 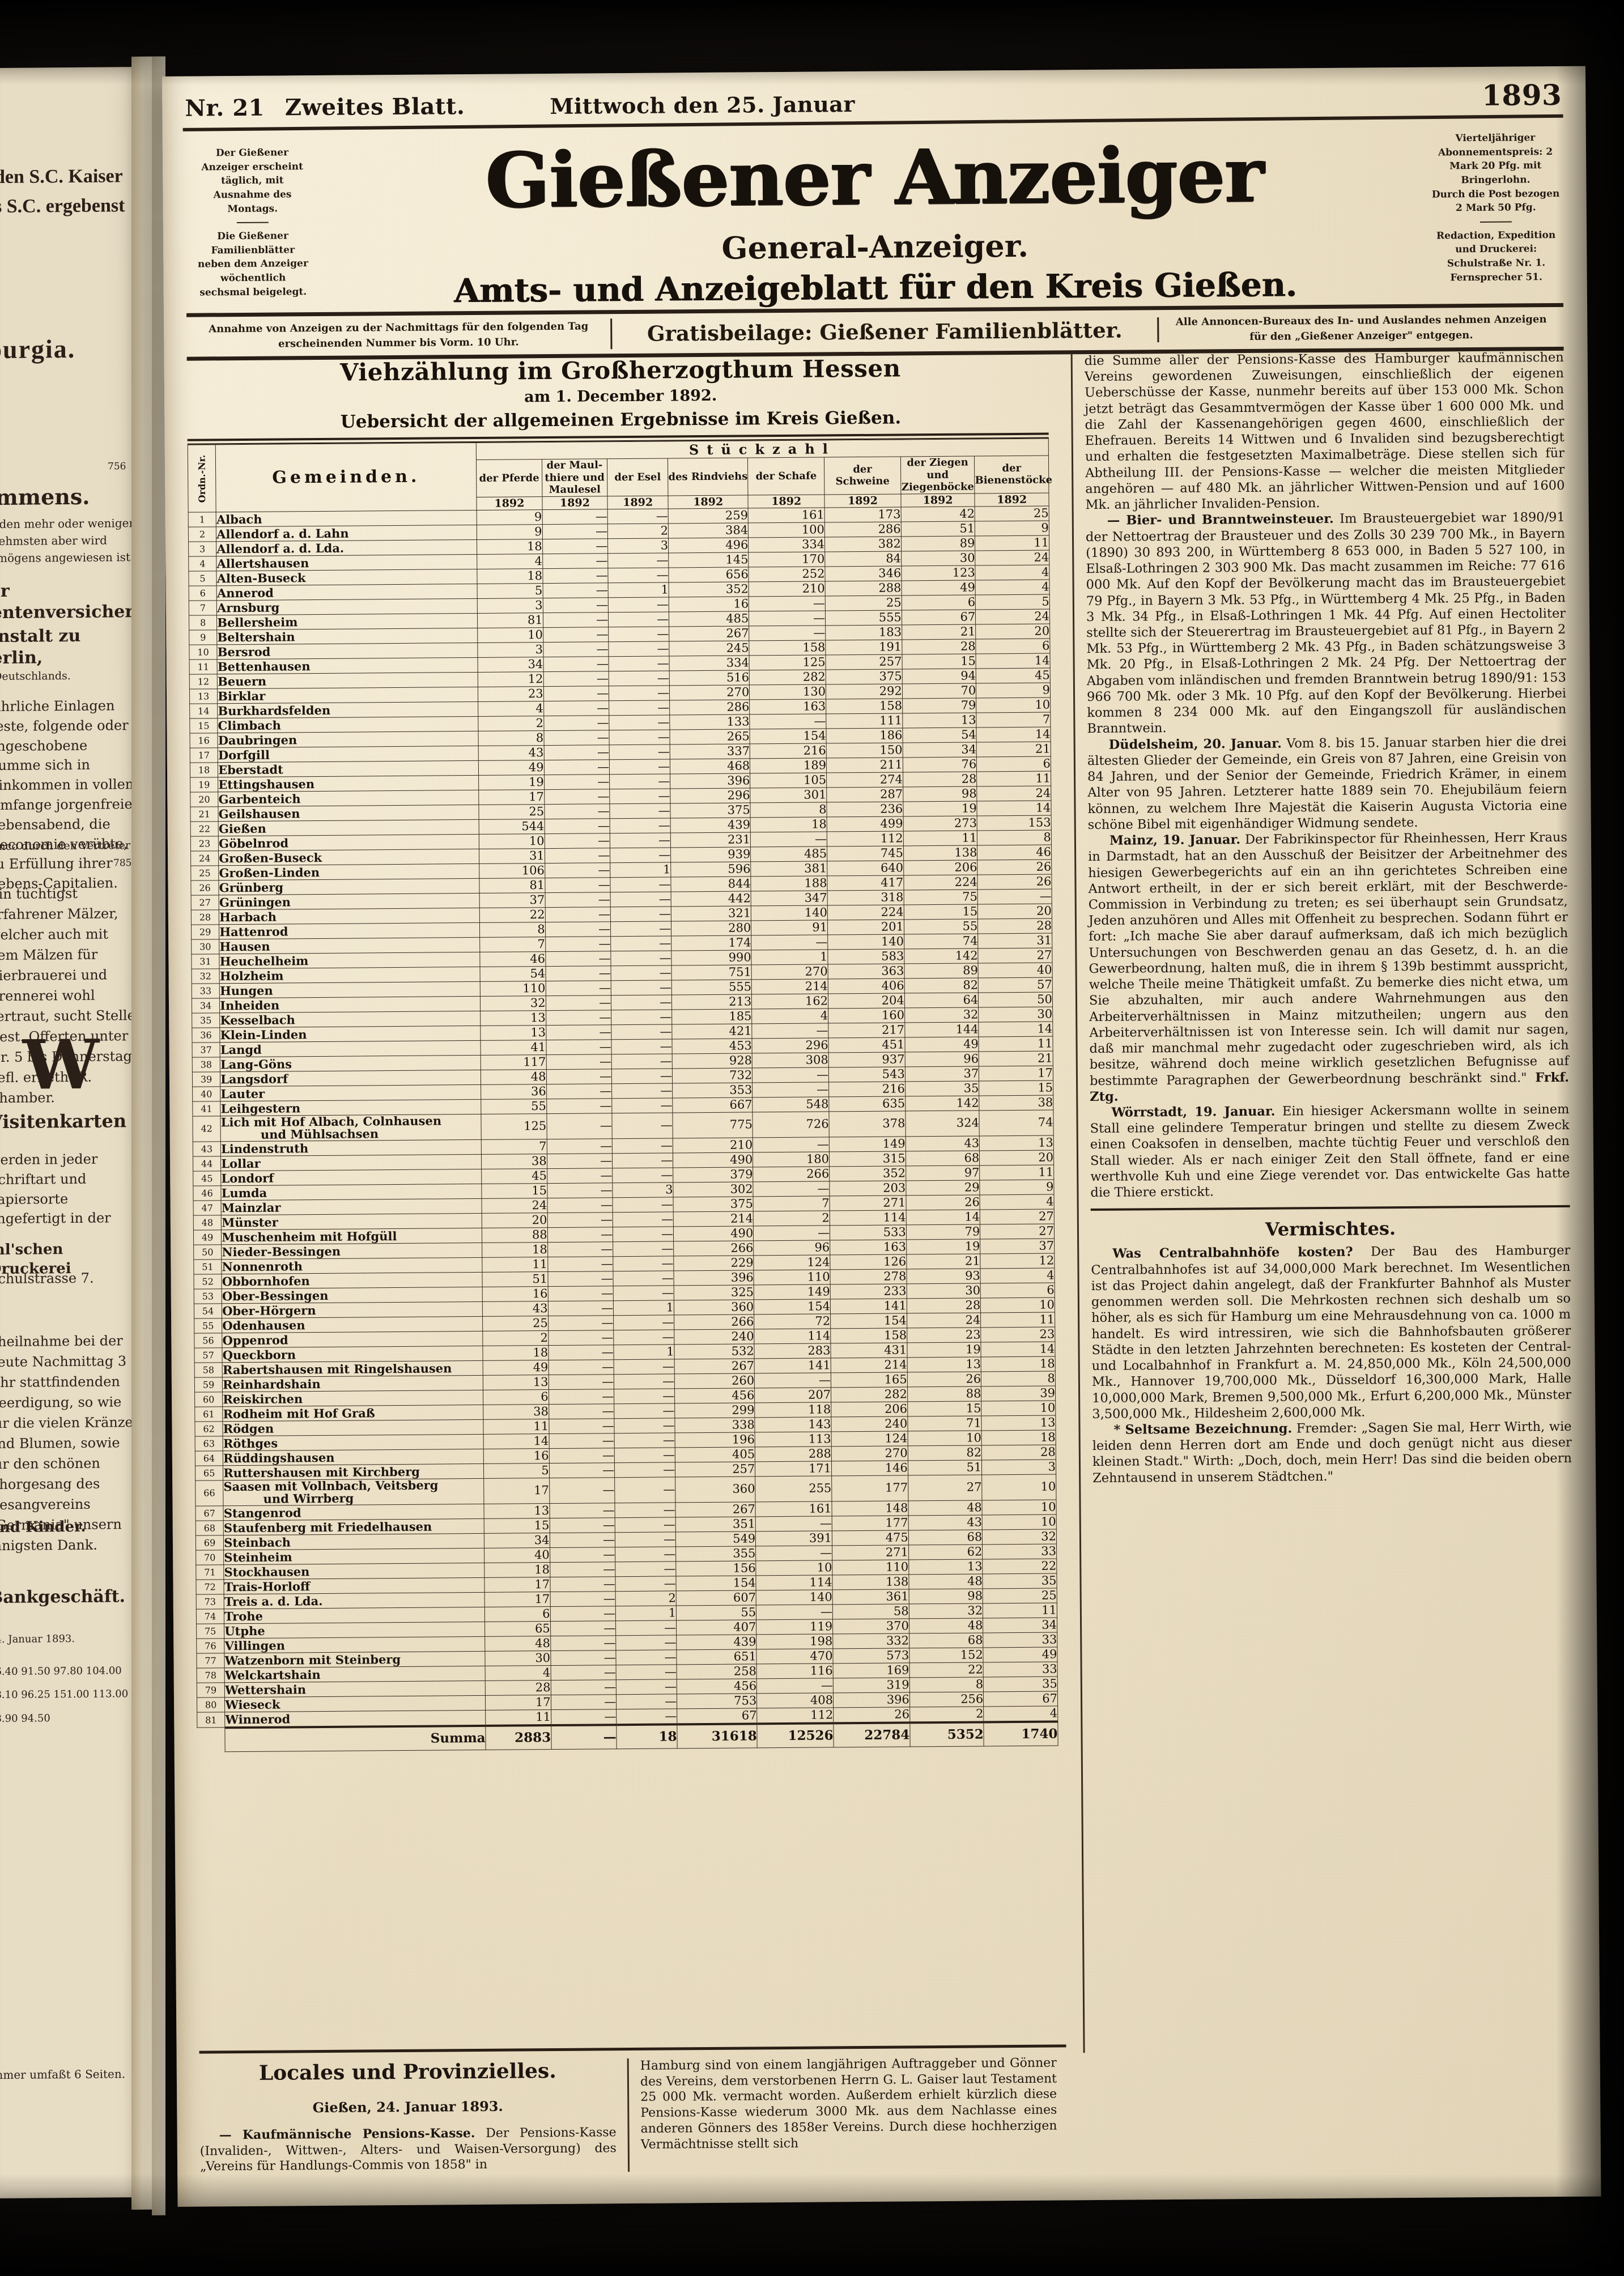 I want to click on cell-rindvieh: 555, so click(x=711, y=987).